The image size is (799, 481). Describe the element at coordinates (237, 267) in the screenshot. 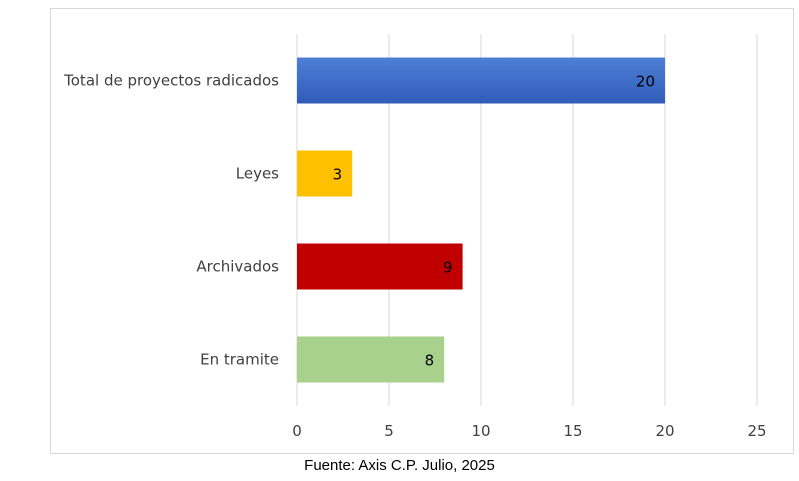

I see `category-label: Archivados` at that location.